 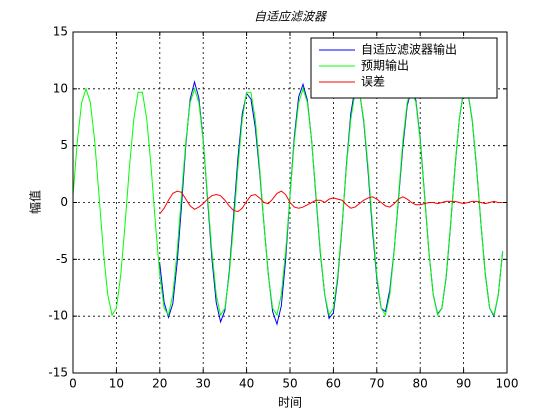 I want to click on x-tick-label: 30, so click(x=203, y=384).